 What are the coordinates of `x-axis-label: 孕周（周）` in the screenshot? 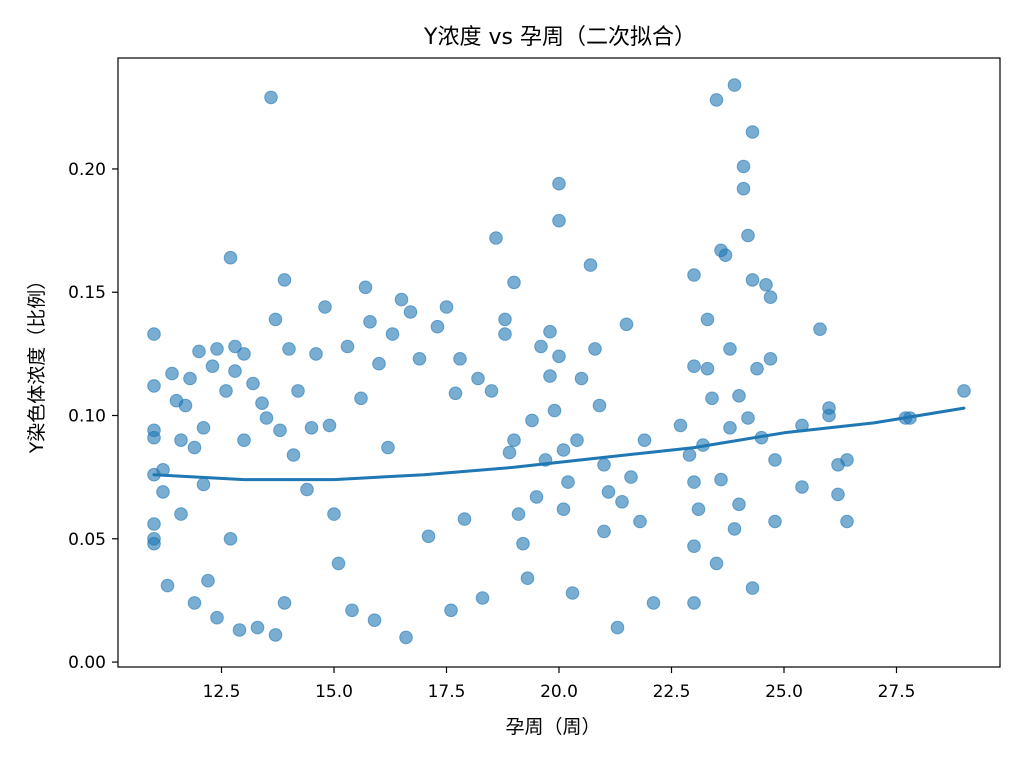 It's located at (552, 727).